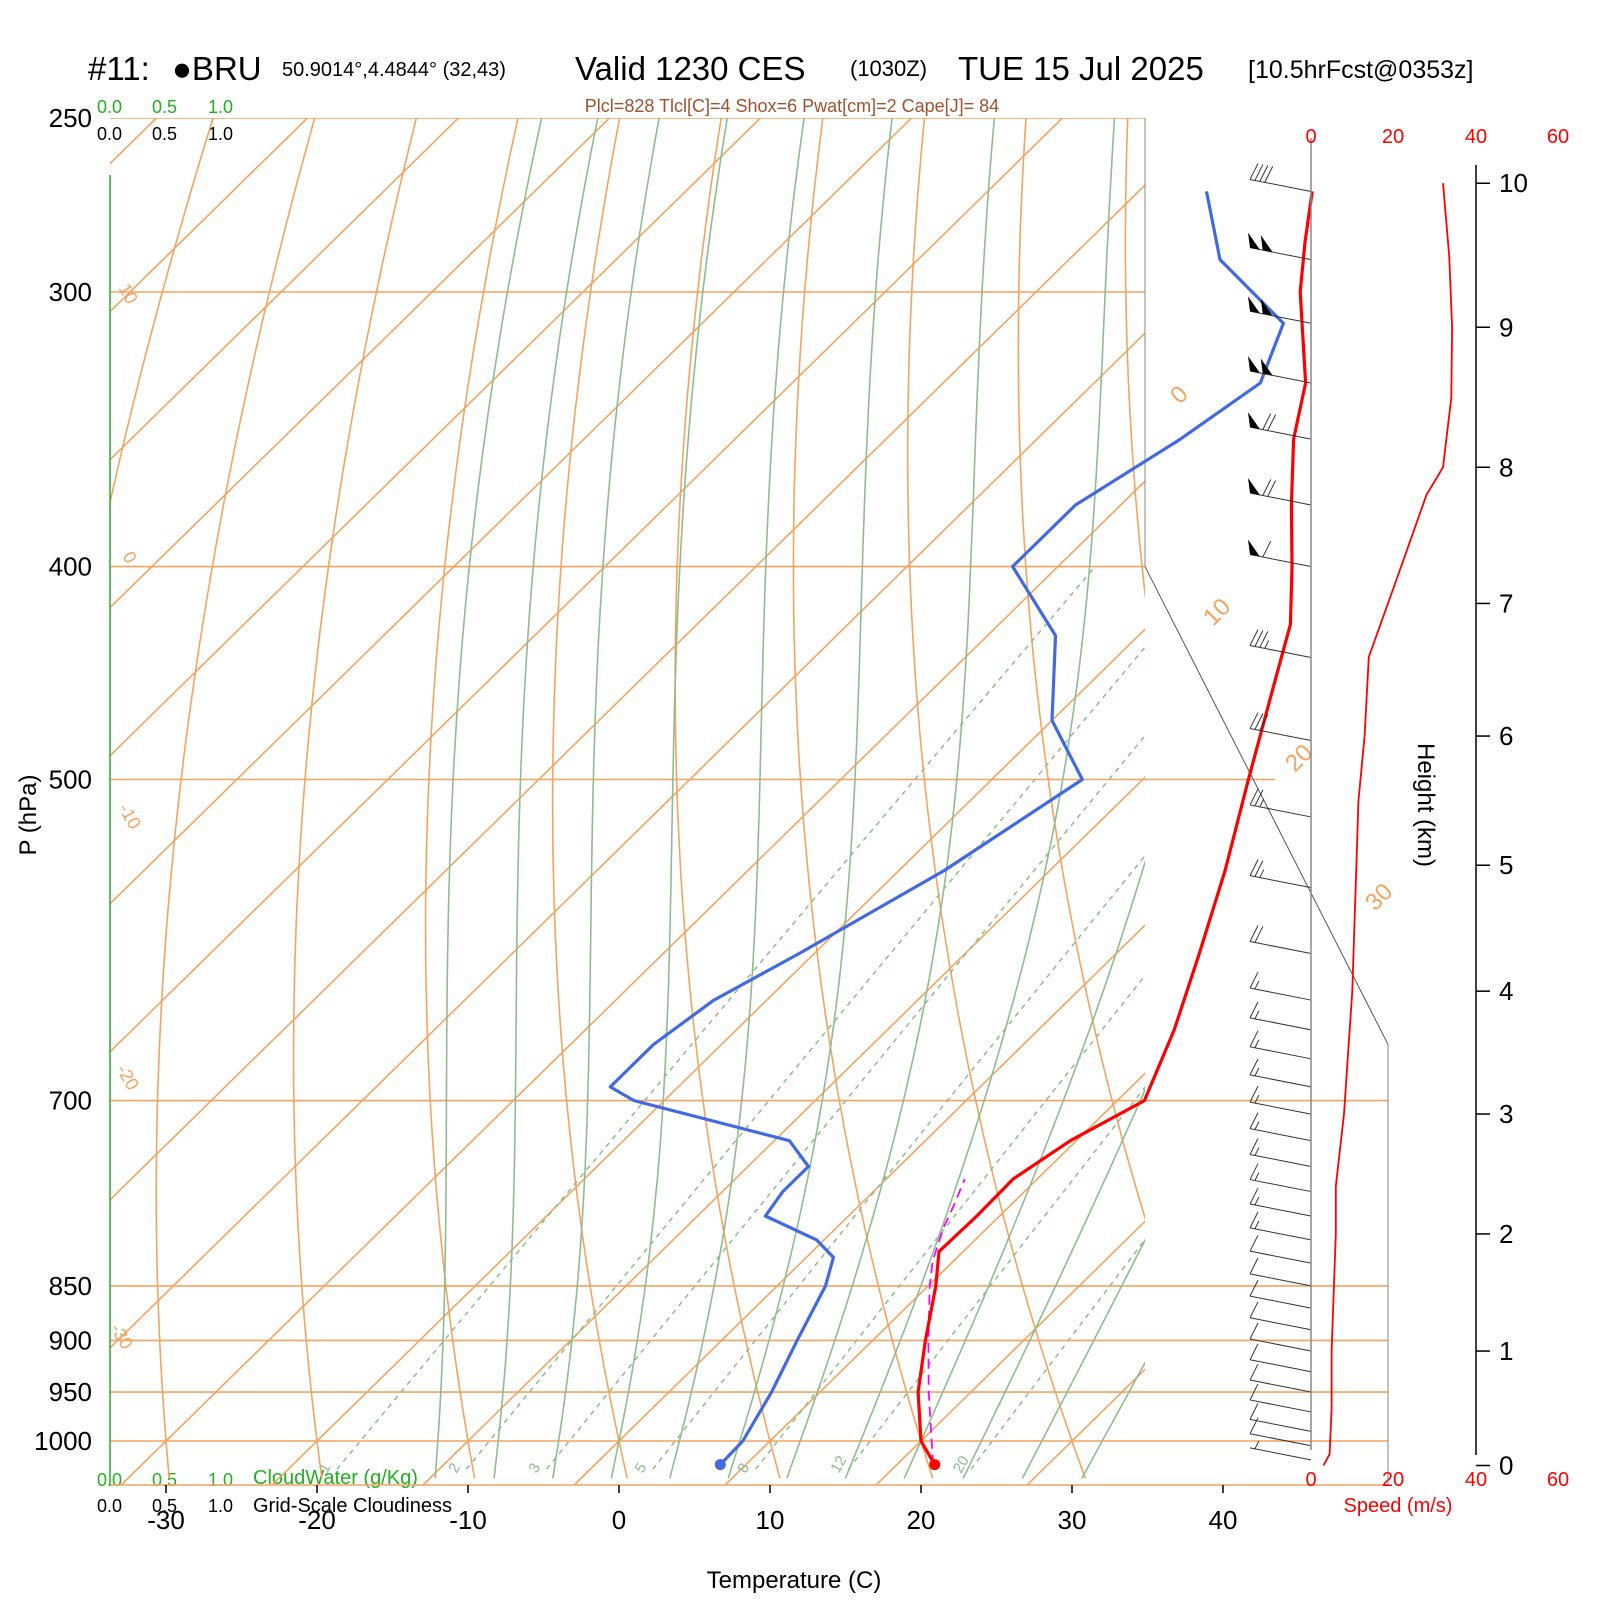 The image size is (1600, 1600). What do you see at coordinates (394, 70) in the screenshot?
I see `station-coords: 50.9014°,4.4844° (32,43)` at bounding box center [394, 70].